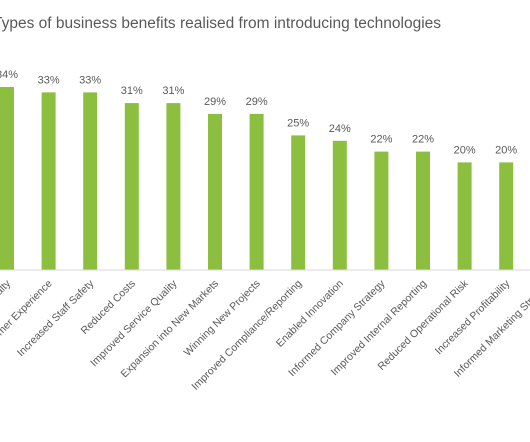  I want to click on category-label: Increased Profitability, so click(473, 317).